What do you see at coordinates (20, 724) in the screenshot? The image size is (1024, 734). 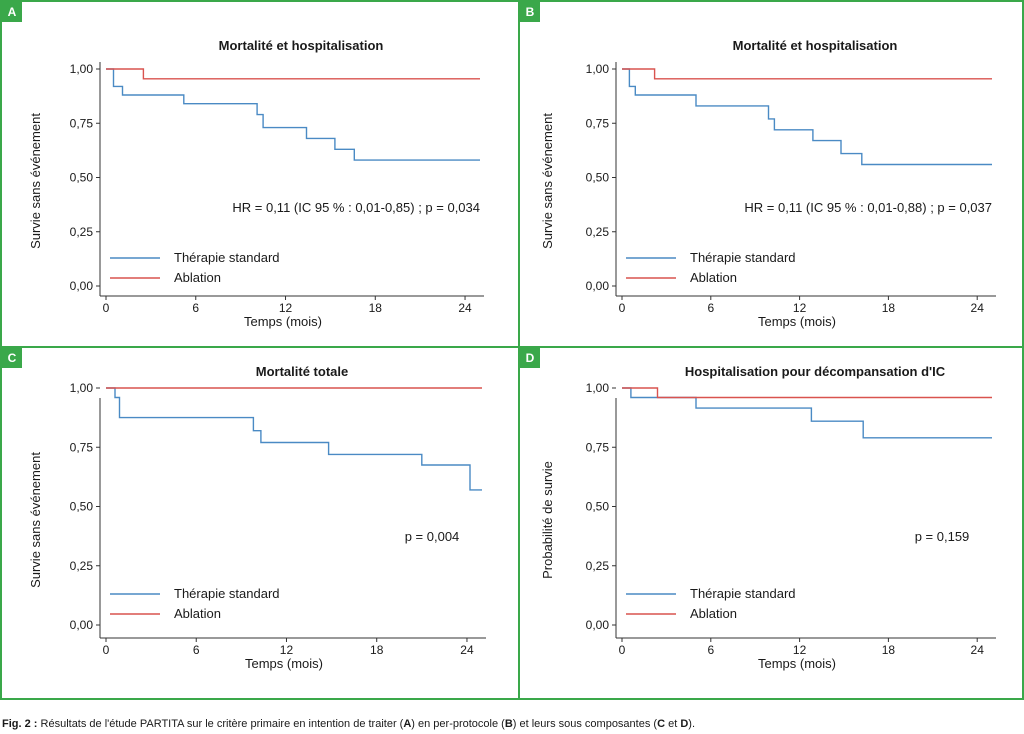 I see `caption-prefix: Fig. 2 :` at bounding box center [20, 724].